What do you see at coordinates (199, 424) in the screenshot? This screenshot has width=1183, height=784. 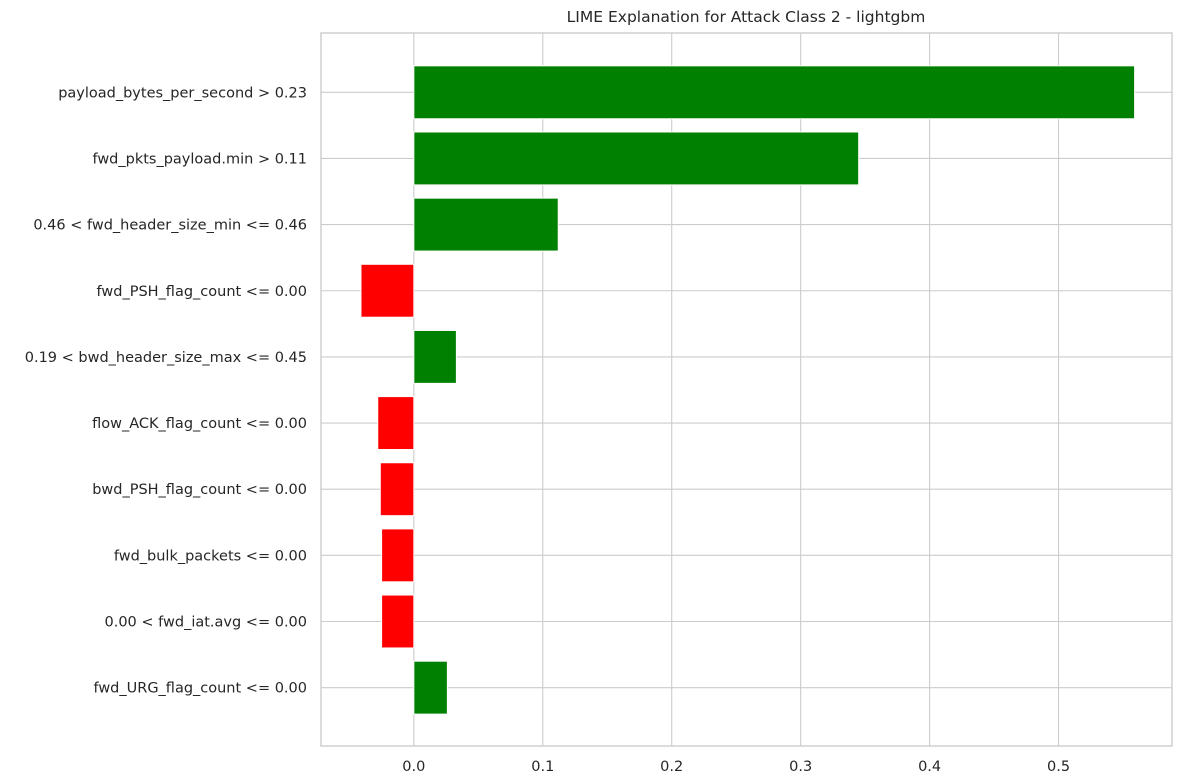 I see `y-tick-label: flow_ACK_flag_count <= 0.00` at bounding box center [199, 424].